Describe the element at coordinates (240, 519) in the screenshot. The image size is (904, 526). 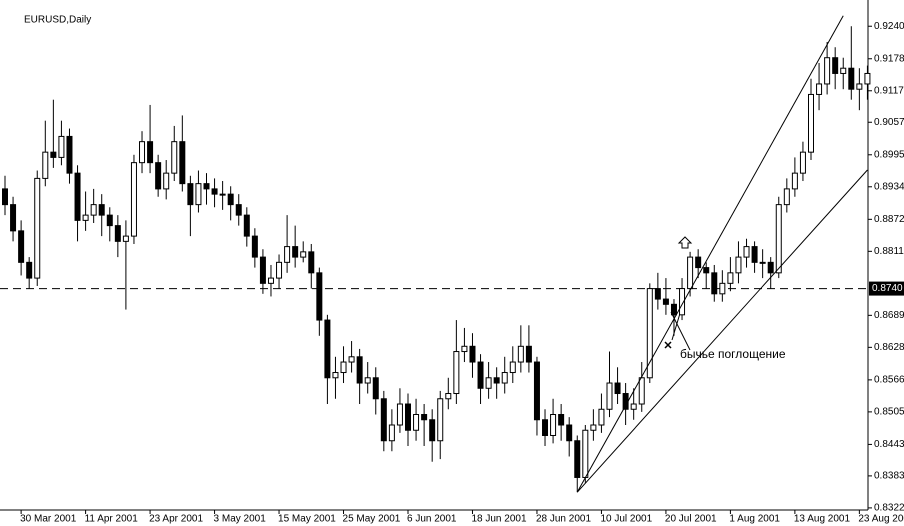
I see `x-tick-label: 3 May 2001` at that location.